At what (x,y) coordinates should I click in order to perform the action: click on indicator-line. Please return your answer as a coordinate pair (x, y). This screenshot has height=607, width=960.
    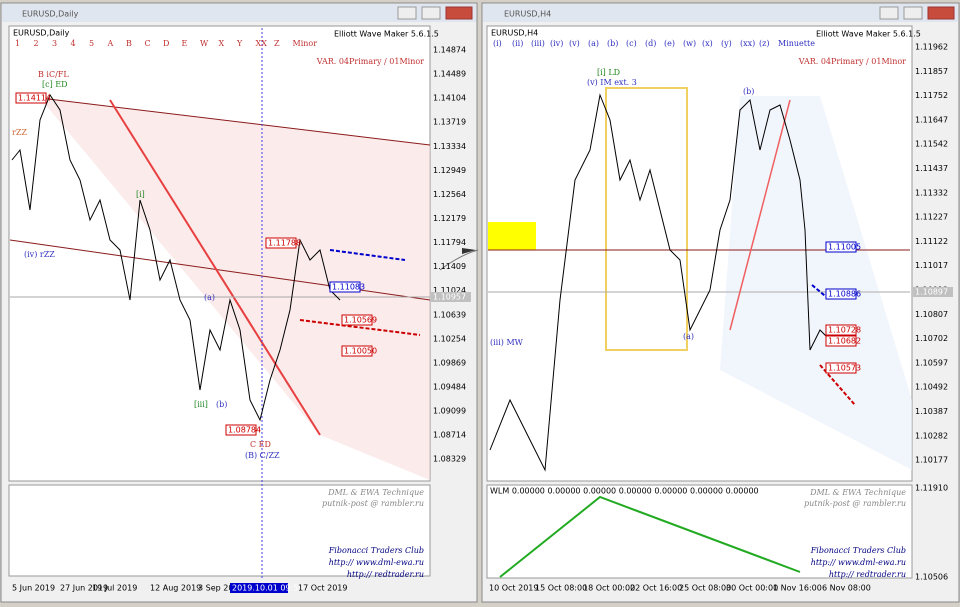
    Looking at the image, I should click on (650, 536).